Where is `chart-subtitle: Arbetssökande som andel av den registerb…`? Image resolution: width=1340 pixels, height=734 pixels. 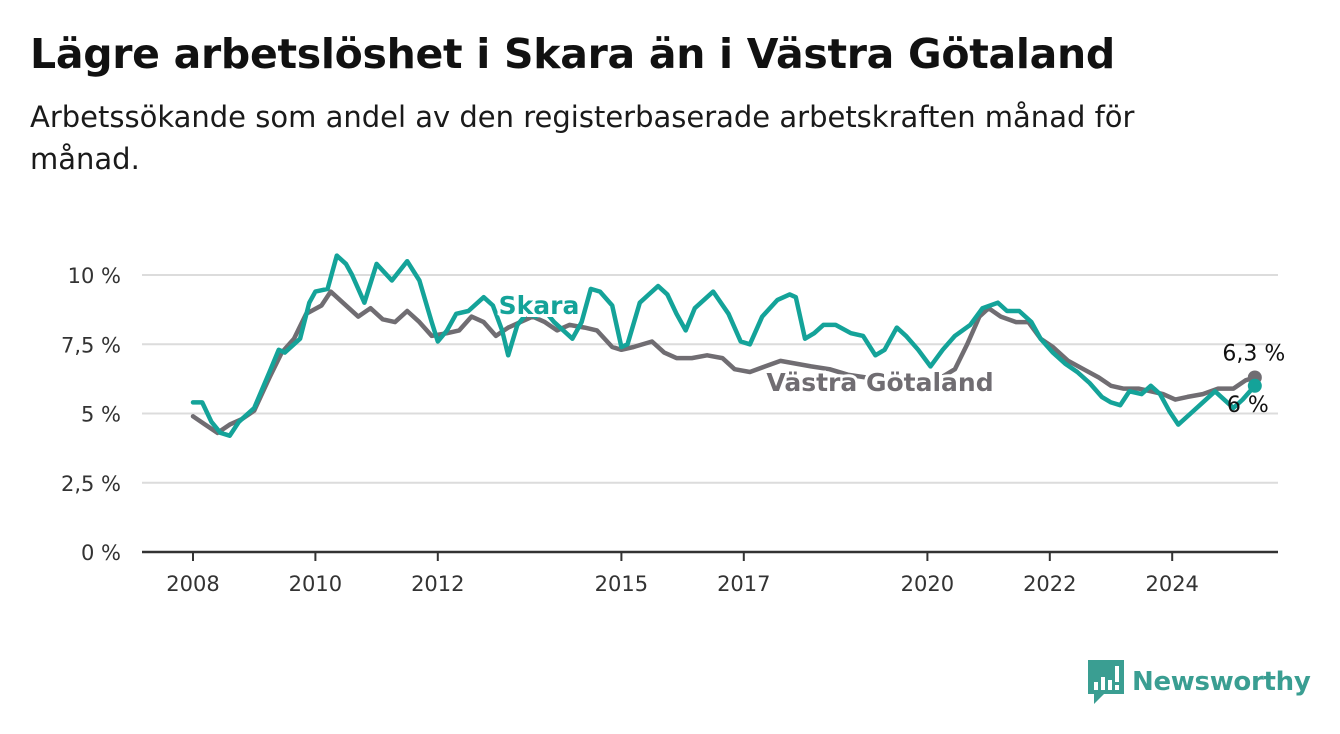
chart-subtitle: Arbetssökande som andel av den registerb… is located at coordinates (582, 138).